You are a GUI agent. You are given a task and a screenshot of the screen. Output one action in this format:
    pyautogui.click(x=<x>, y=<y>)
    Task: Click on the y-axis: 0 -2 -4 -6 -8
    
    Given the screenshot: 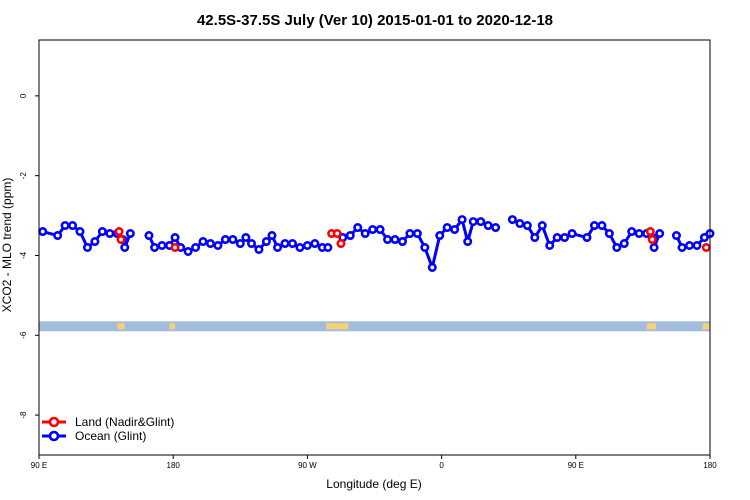 What is the action you would take?
    pyautogui.click(x=29, y=256)
    